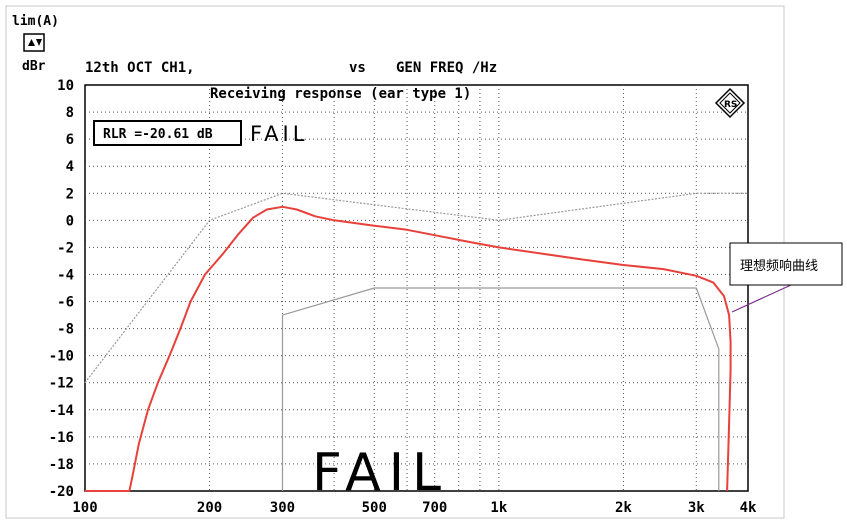 This screenshot has height=529, width=847. I want to click on y-tick-label: 4, so click(70, 167).